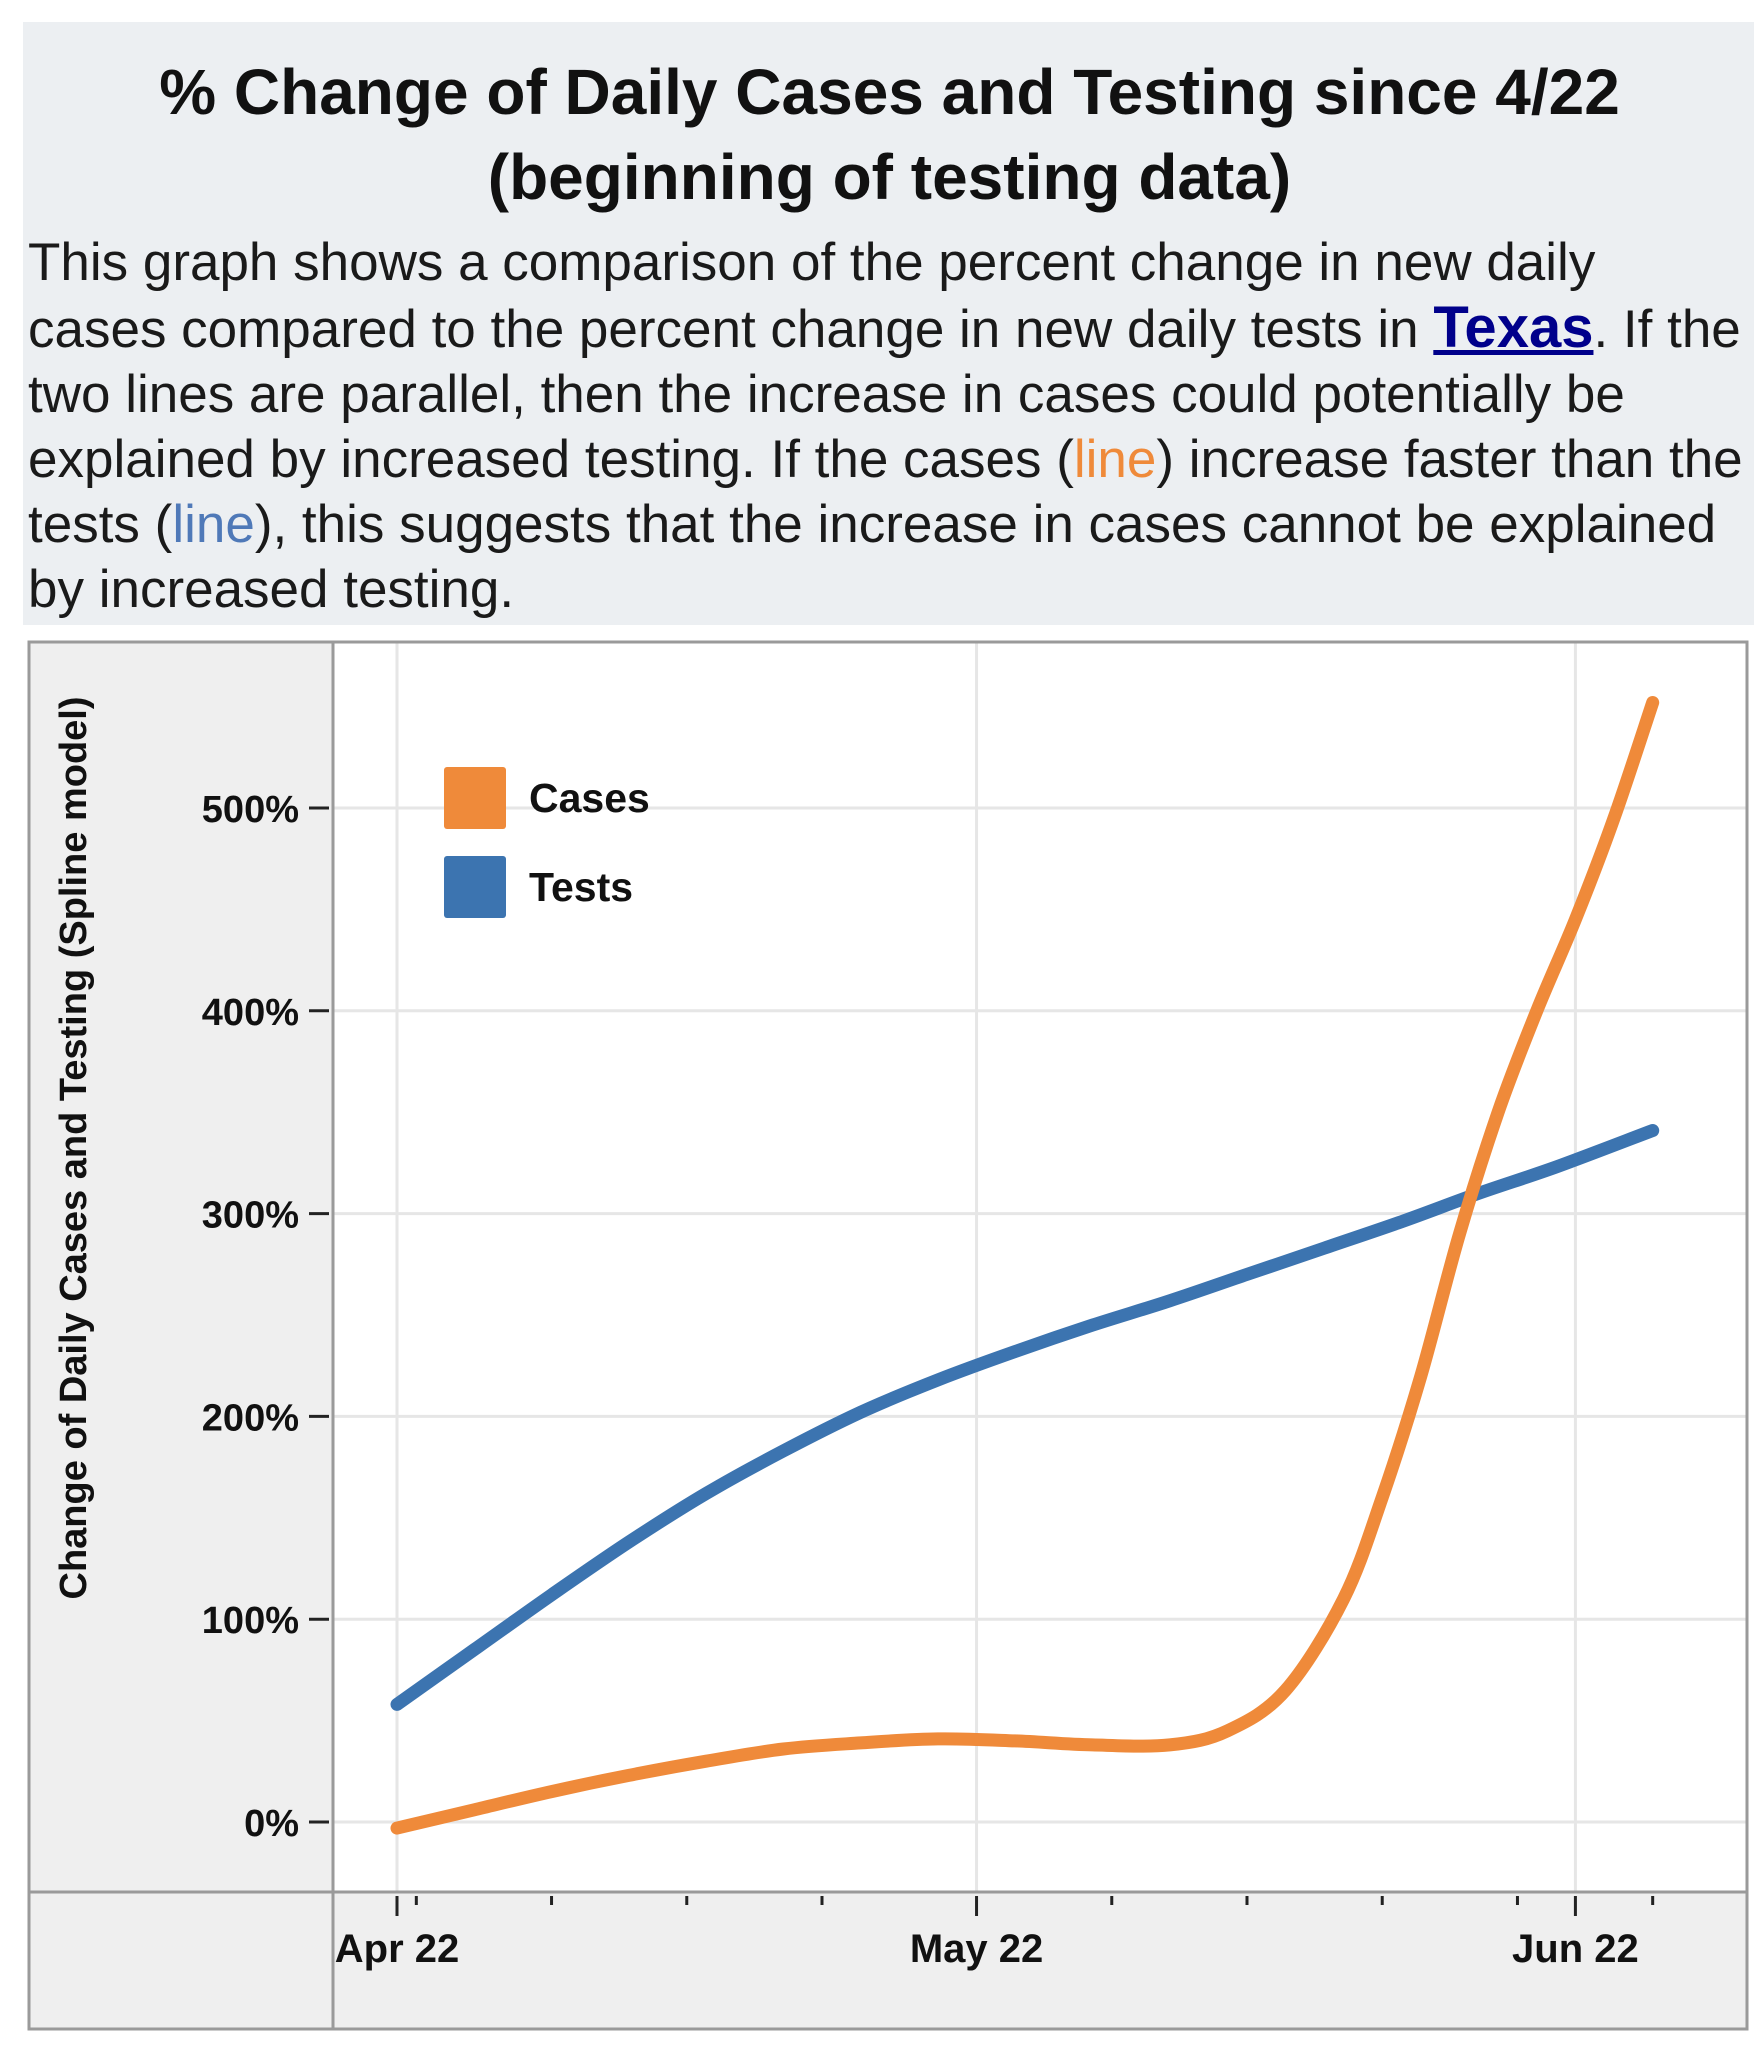  Describe the element at coordinates (250, 1621) in the screenshot. I see `y-tick-label: 100%` at that location.